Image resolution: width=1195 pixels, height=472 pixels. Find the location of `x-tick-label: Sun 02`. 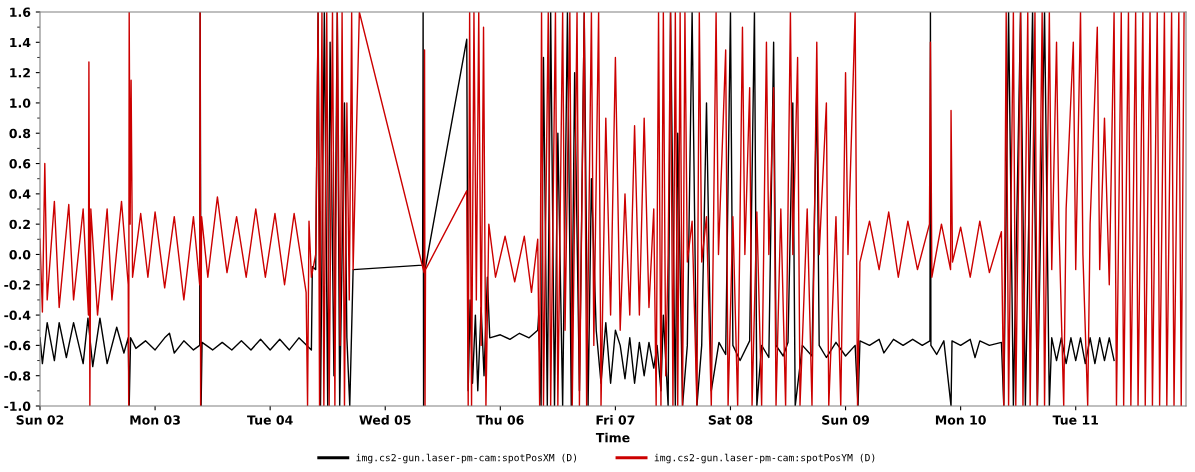

x-tick-label: Sun 02 is located at coordinates (40, 420).